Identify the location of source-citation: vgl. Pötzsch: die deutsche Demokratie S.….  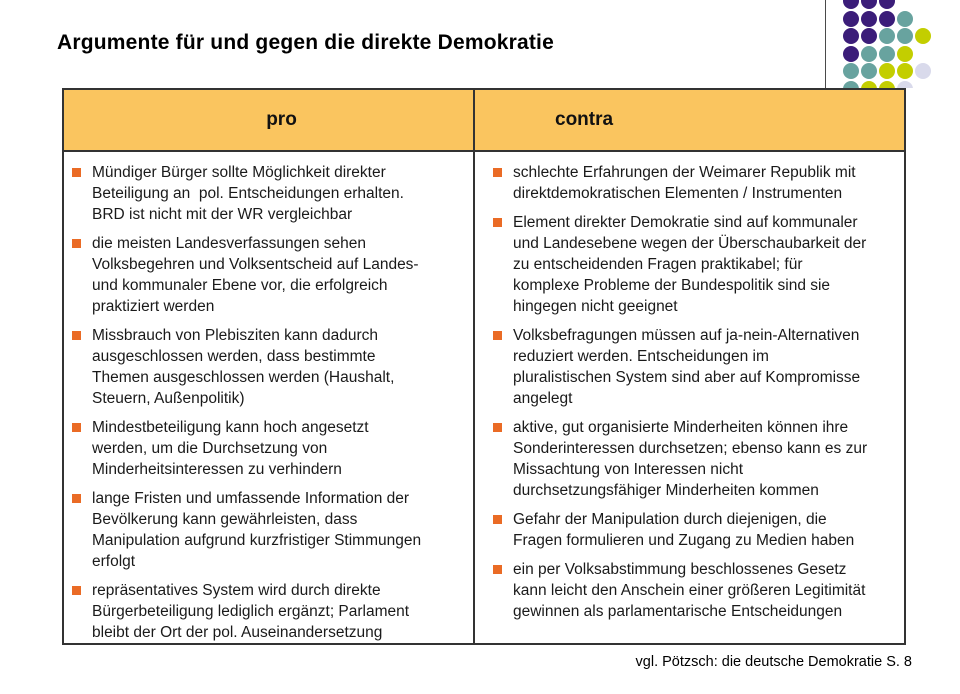
(773, 662).